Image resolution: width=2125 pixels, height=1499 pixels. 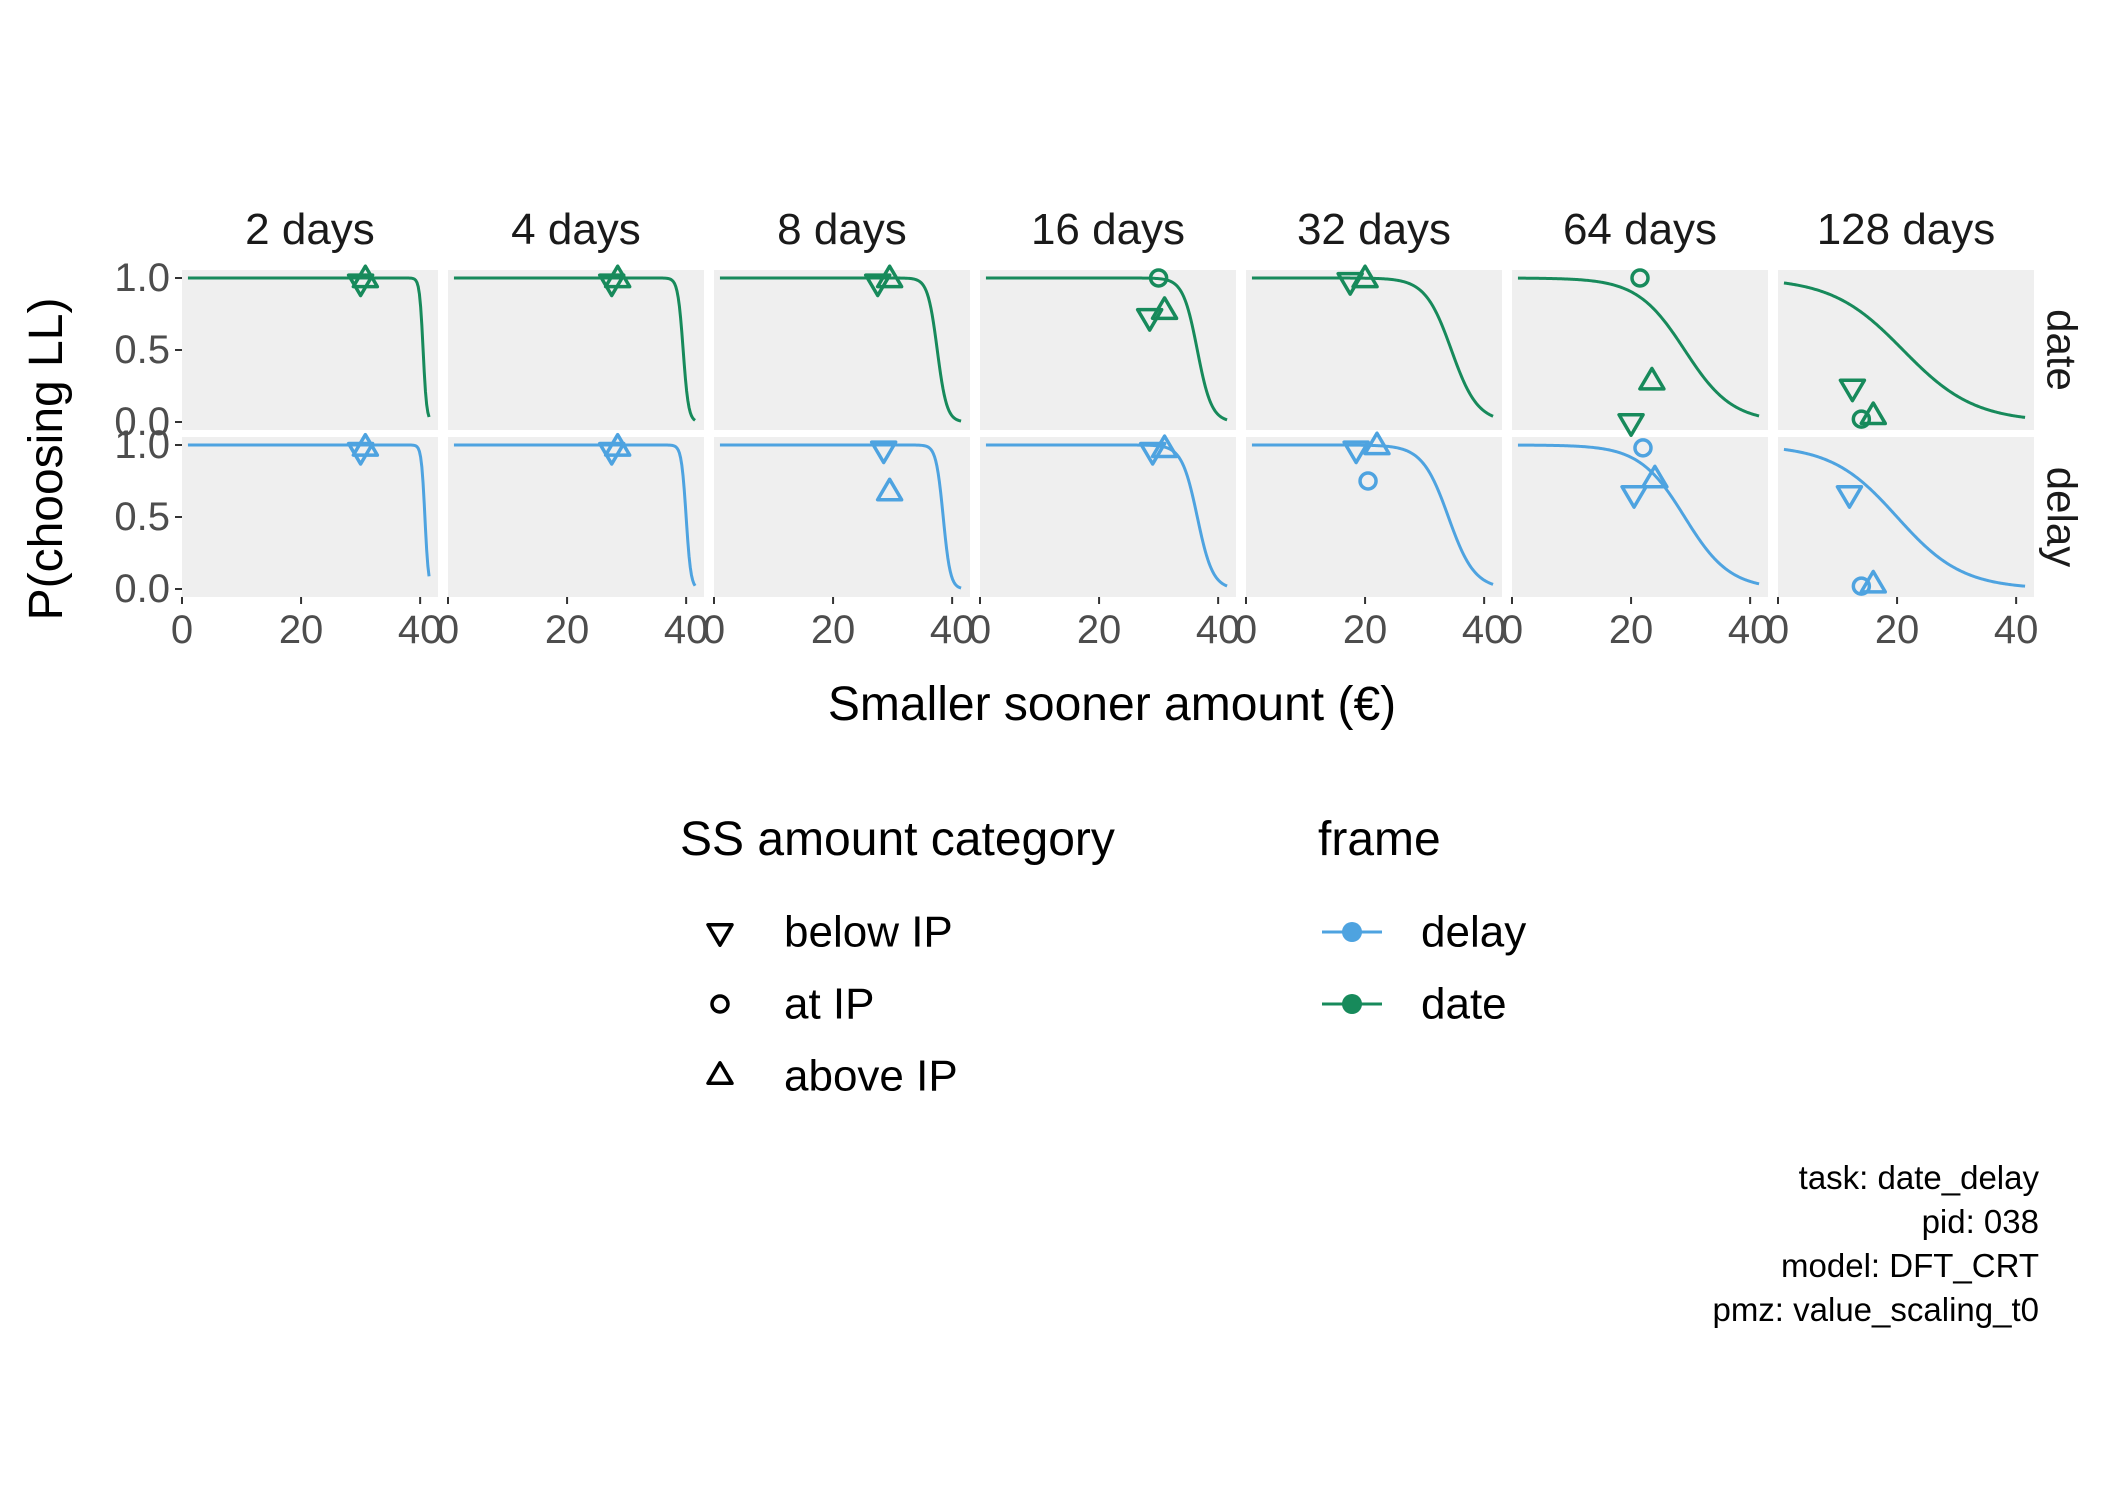 What do you see at coordinates (1473, 932) in the screenshot?
I see `legend-label: delay` at bounding box center [1473, 932].